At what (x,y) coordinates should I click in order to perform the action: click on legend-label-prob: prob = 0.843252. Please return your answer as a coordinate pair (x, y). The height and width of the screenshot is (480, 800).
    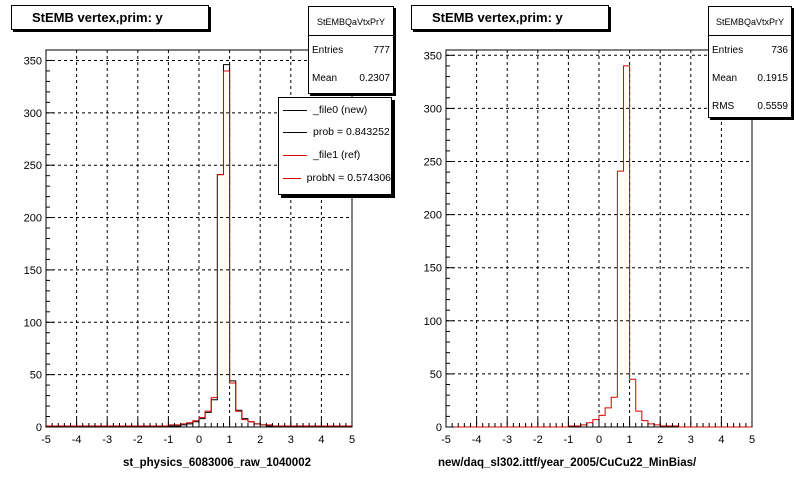
    Looking at the image, I should click on (351, 132).